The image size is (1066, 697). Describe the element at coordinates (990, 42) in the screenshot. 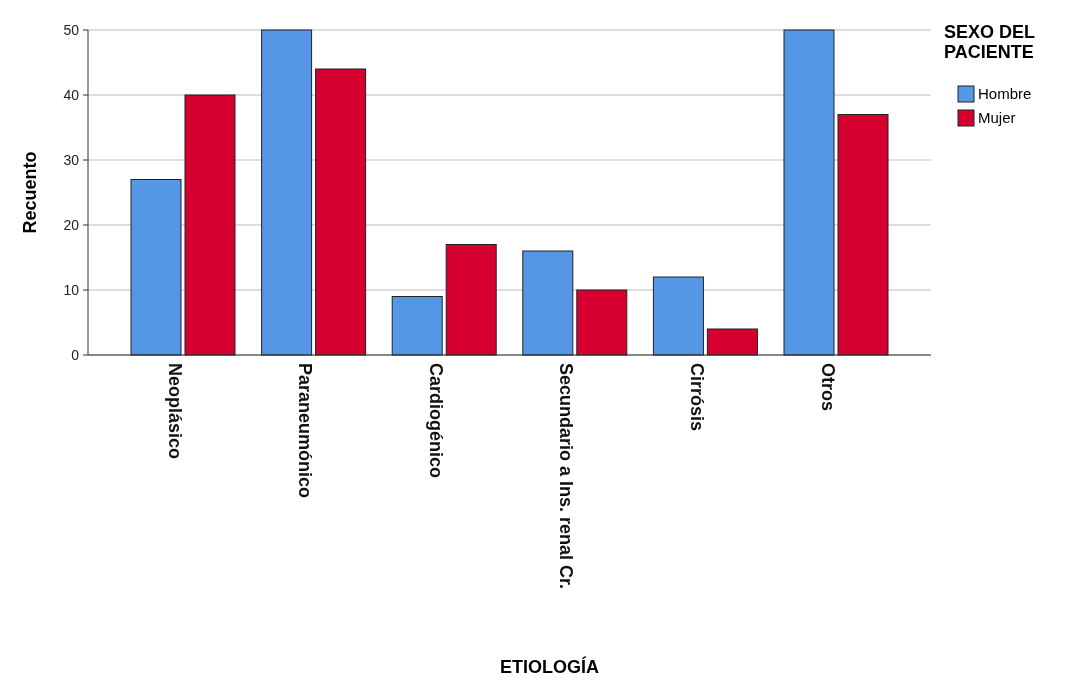

I see `legend-title: SEXO DEL PACIENTE` at that location.